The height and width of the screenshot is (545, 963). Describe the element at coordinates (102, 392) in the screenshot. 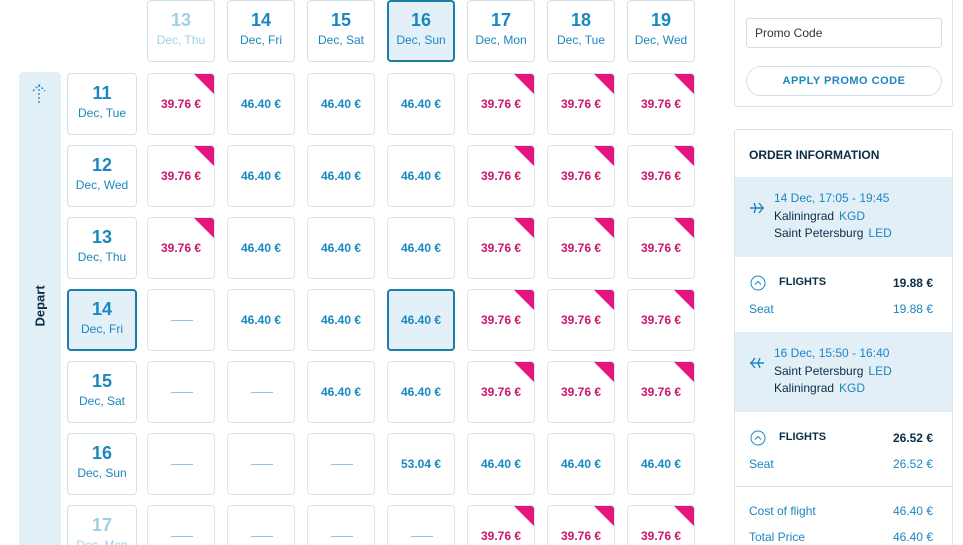

I see `depart-date: 15 Dec, Sat` at that location.